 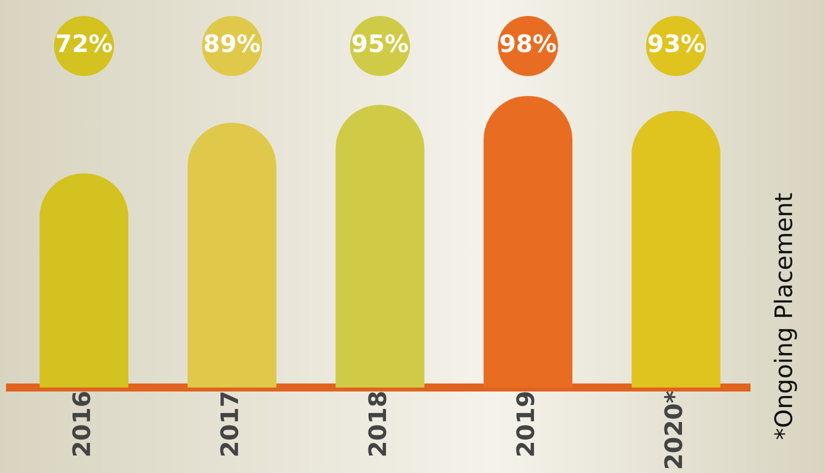 I want to click on x-tick-label: 2016, so click(x=82, y=424).